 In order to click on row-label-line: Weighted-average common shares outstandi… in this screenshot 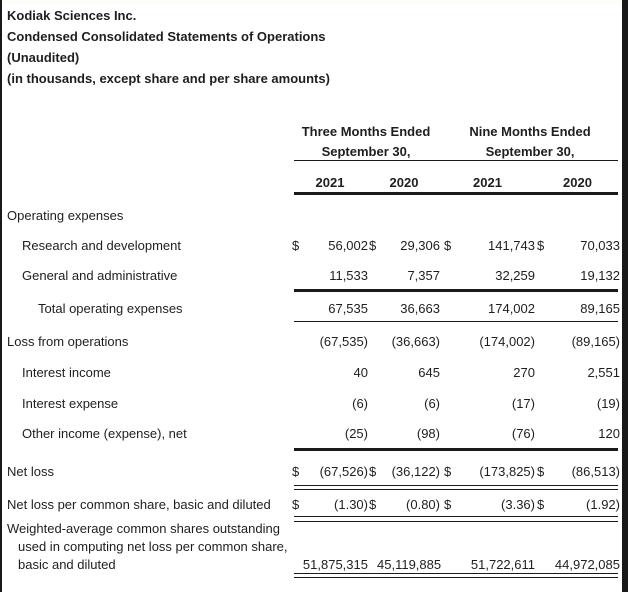, I will do `click(143, 528)`.